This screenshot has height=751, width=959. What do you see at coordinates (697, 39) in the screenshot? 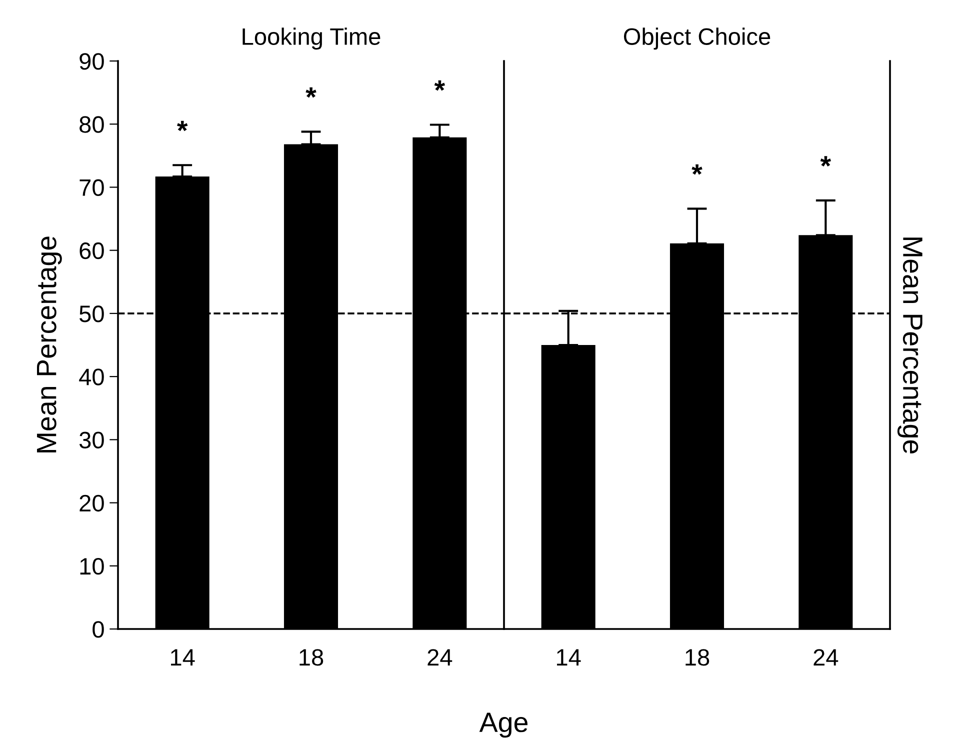
I see `chart-title: Object Choice` at bounding box center [697, 39].